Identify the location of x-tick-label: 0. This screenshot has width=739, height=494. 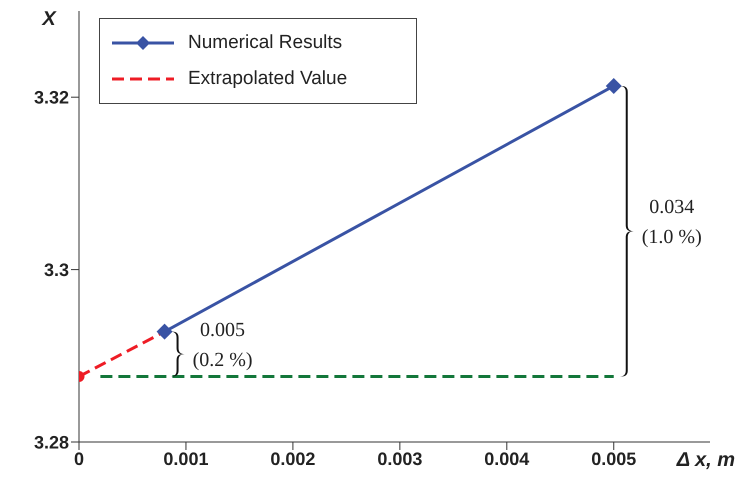
(79, 458).